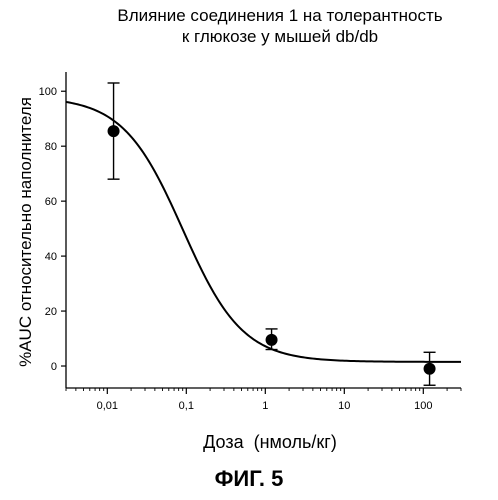 The image size is (498, 500). Describe the element at coordinates (51, 147) in the screenshot. I see `y-tick-label: 80` at that location.